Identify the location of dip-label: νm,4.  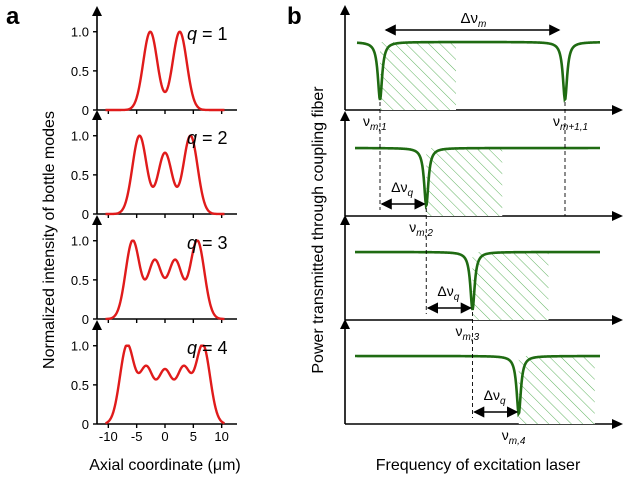
(514, 437).